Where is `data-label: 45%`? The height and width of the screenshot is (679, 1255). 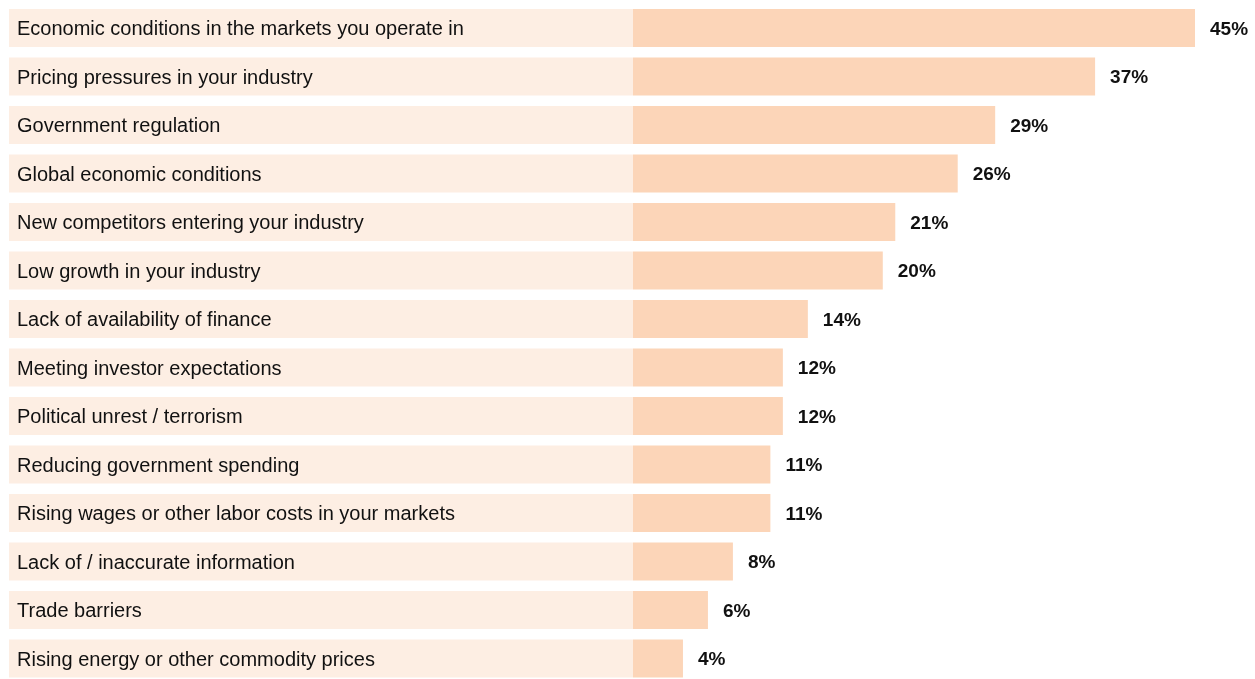
data-label: 45% is located at coordinates (1229, 28).